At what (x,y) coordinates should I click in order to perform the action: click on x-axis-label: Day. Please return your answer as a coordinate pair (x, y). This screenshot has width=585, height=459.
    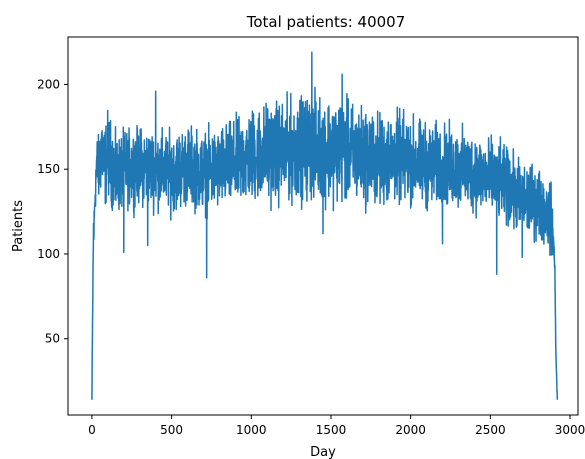
    Looking at the image, I should click on (323, 452).